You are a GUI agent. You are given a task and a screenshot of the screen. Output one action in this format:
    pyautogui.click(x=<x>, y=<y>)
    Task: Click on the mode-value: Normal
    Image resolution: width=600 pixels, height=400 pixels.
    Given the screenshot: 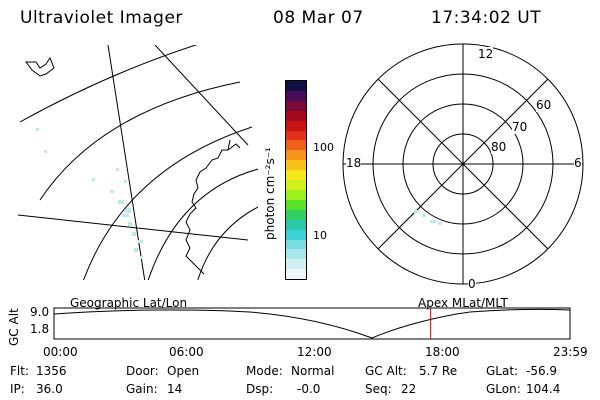 What is the action you would take?
    pyautogui.click(x=313, y=371)
    